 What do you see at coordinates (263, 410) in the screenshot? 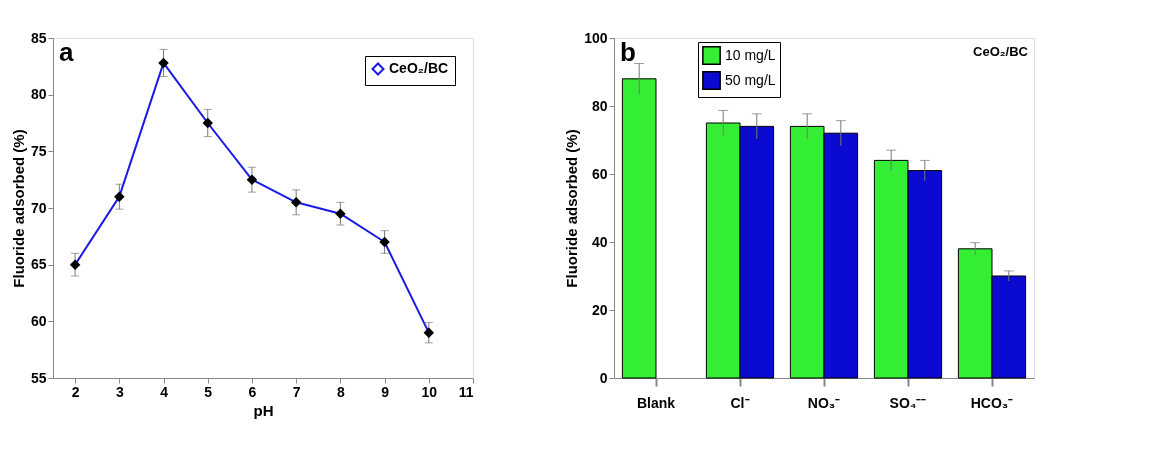
I see `x-axis-title: pH` at bounding box center [263, 410].